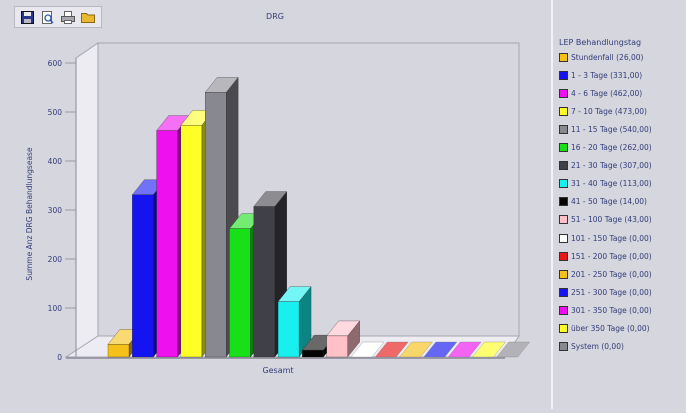  Describe the element at coordinates (607, 57) in the screenshot. I see `legend-label: Stundenfall (26,00)` at that location.